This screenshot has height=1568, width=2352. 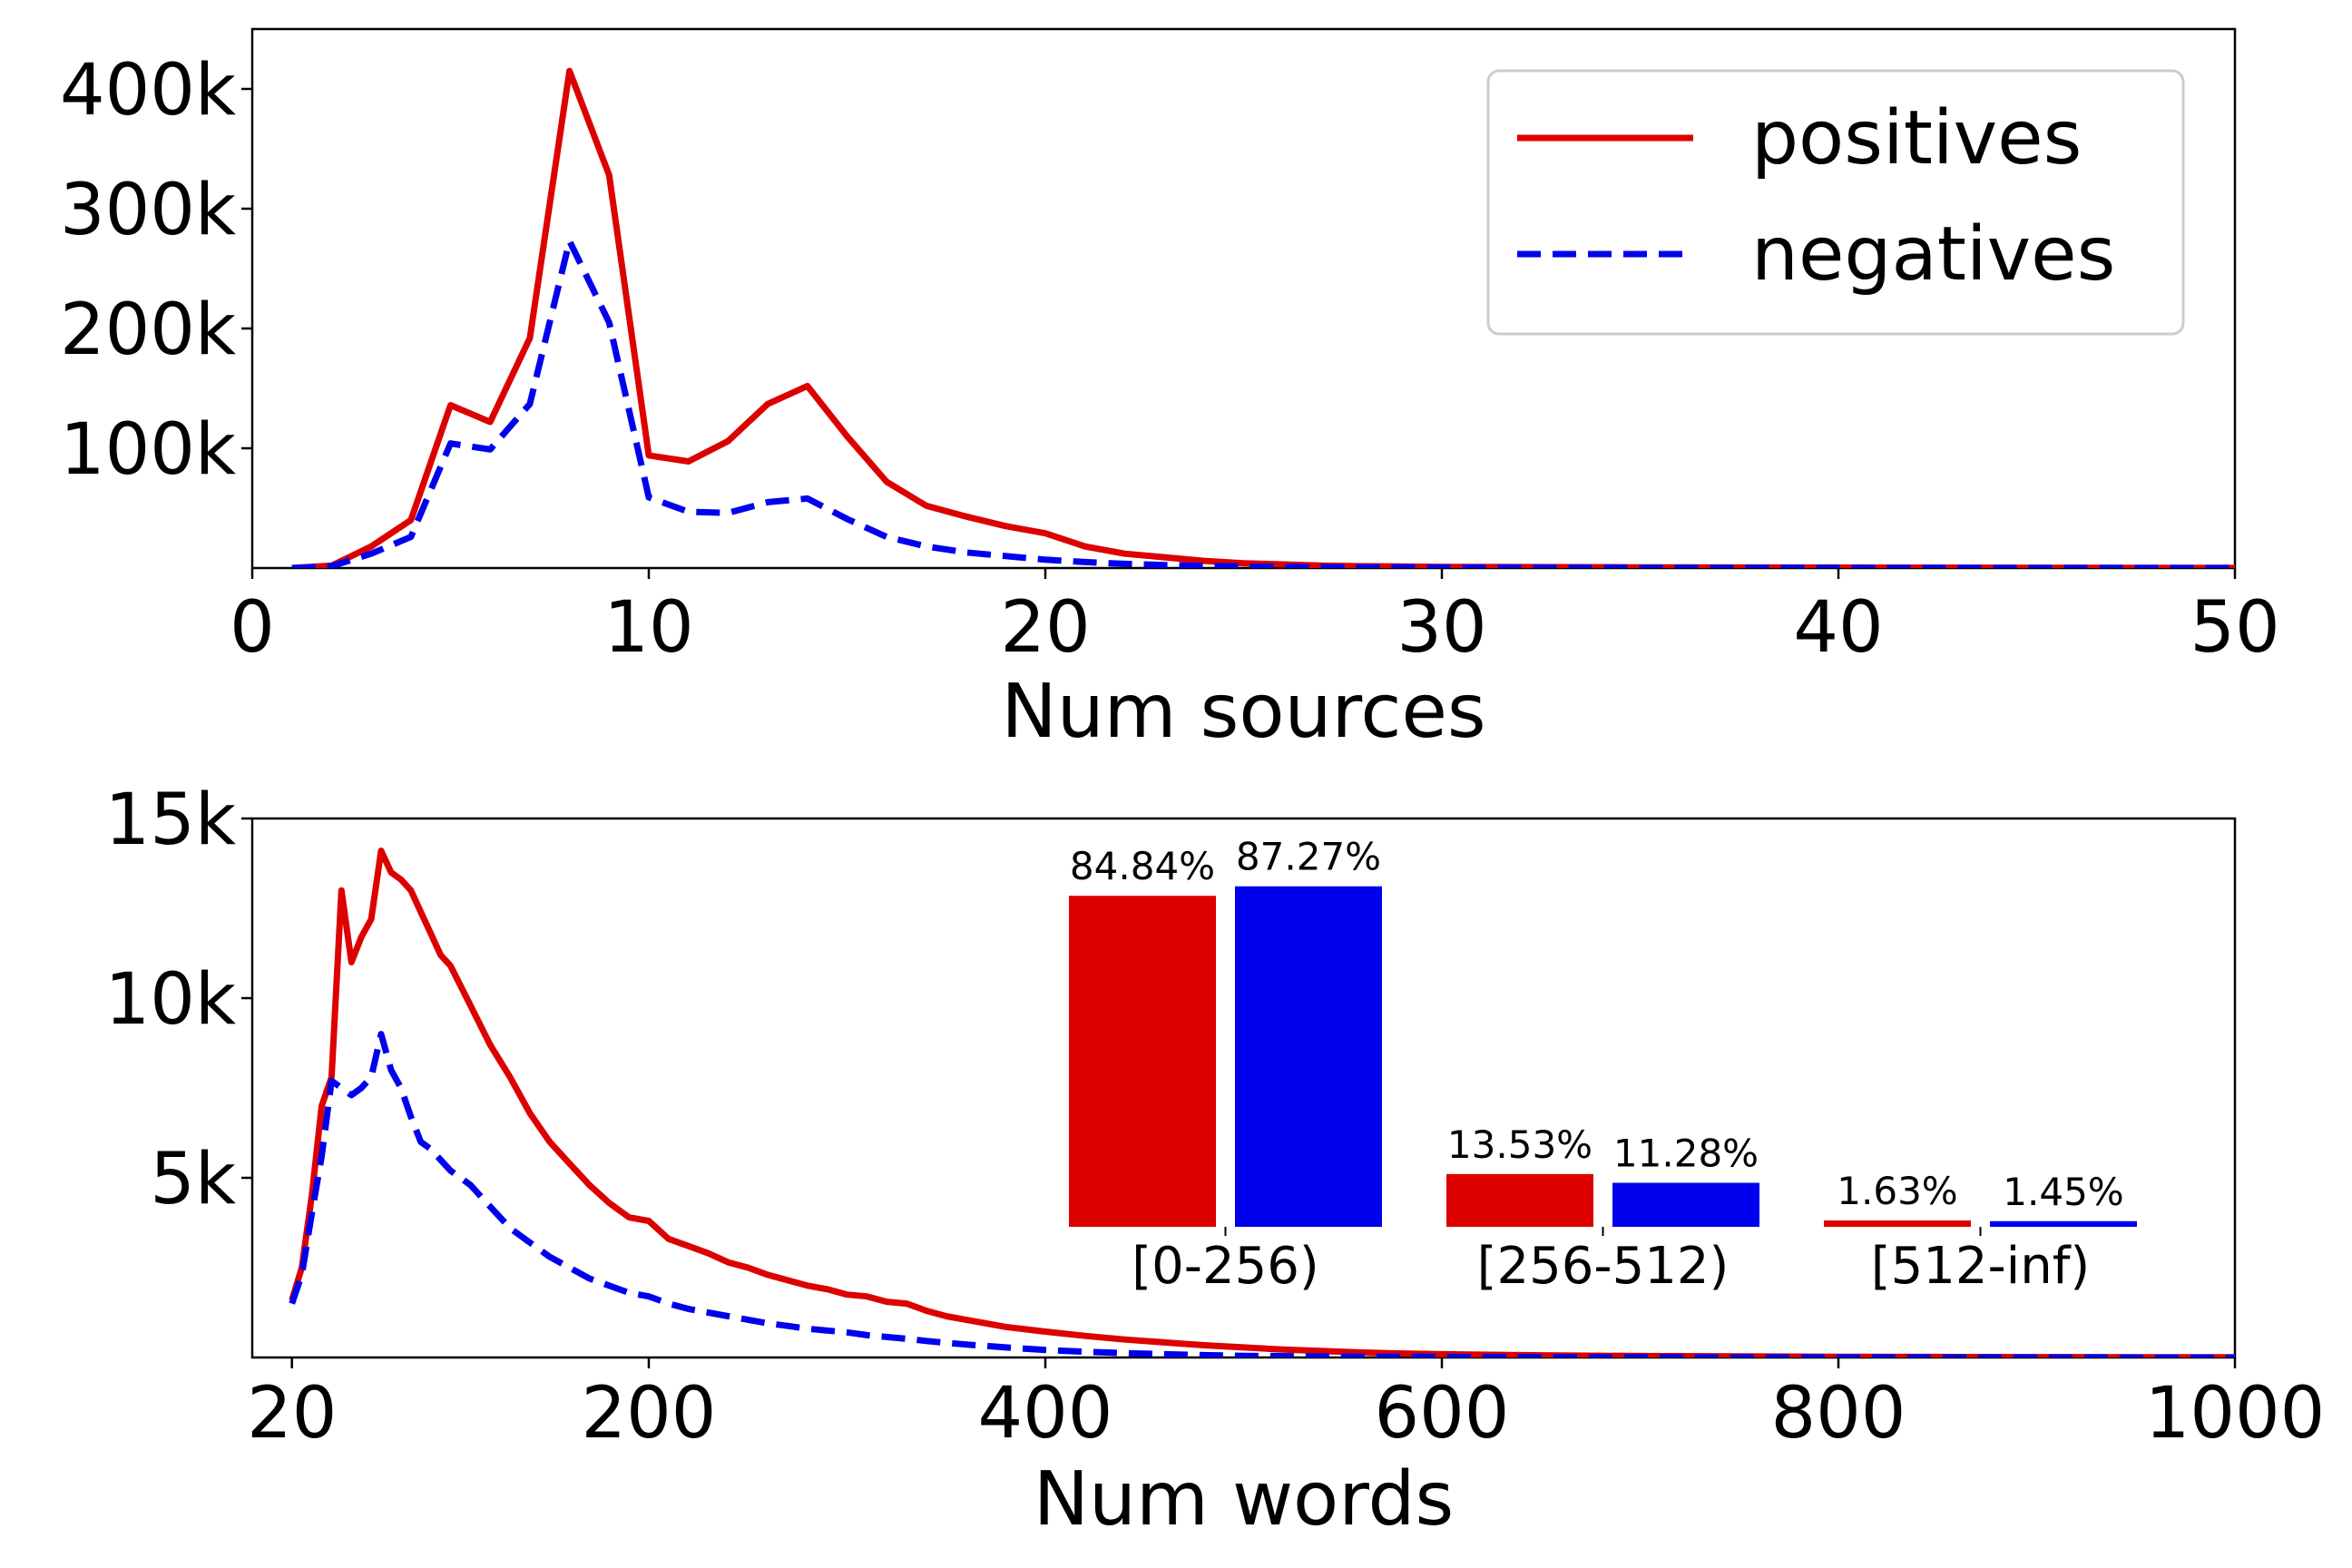 What do you see at coordinates (1045, 628) in the screenshot?
I see `top-xtick-label: 20` at bounding box center [1045, 628].